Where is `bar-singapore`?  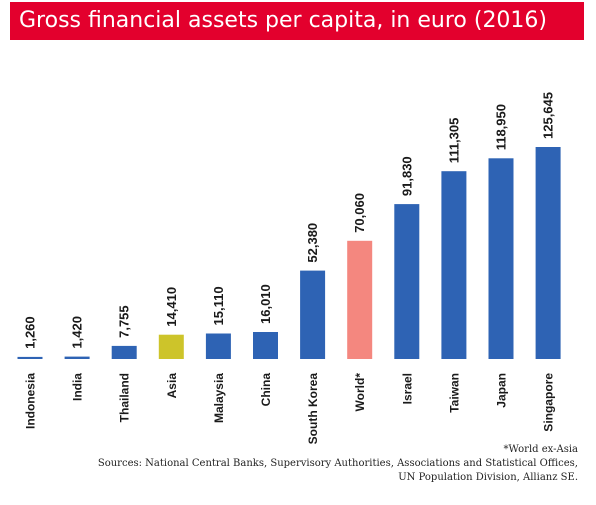 bar-singapore is located at coordinates (548, 253).